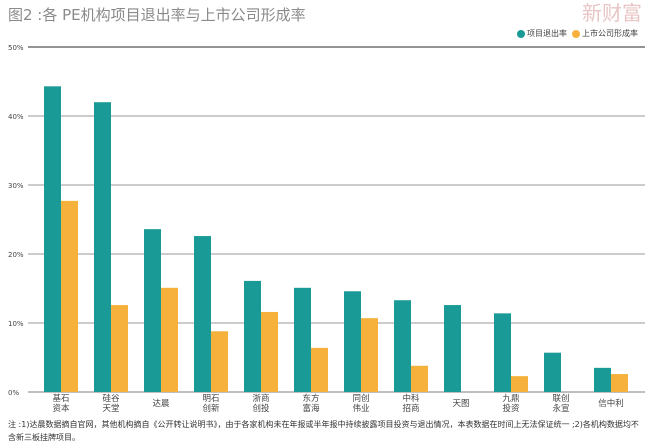 The height and width of the screenshot is (448, 652). Describe the element at coordinates (60, 398) in the screenshot. I see `x-tick-label: 基石` at that location.